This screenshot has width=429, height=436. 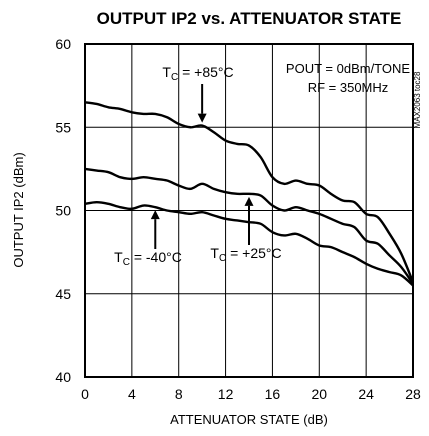 What do you see at coordinates (148, 258) in the screenshot?
I see `annotation-label: TC = -40°C` at bounding box center [148, 258].